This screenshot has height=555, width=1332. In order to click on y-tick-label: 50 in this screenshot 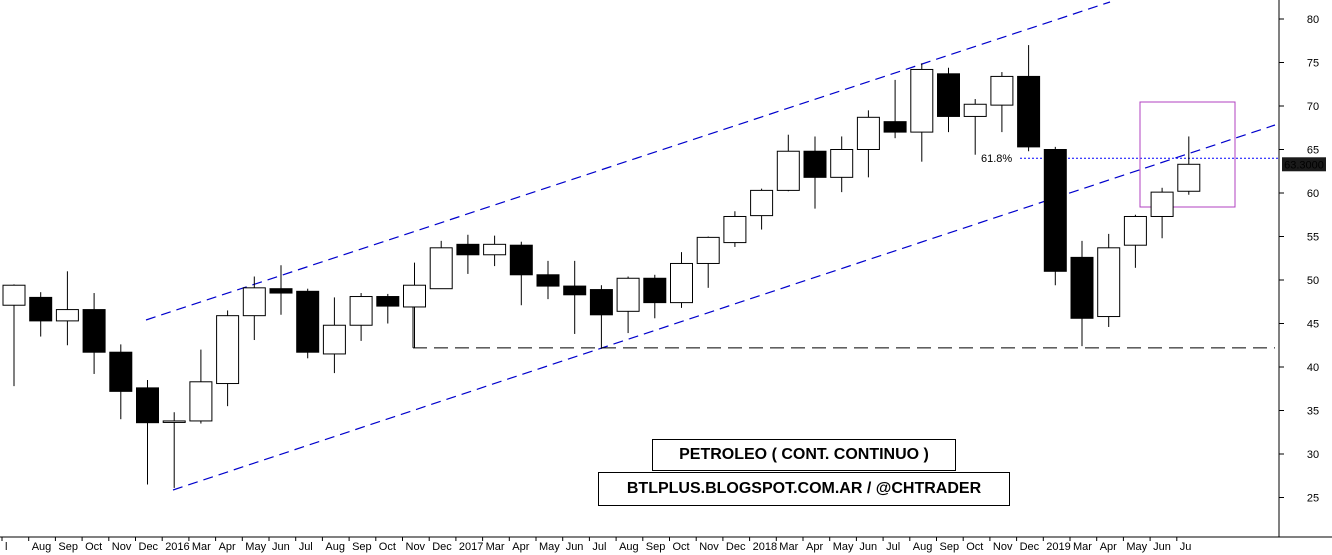, I will do `click(1313, 281)`.